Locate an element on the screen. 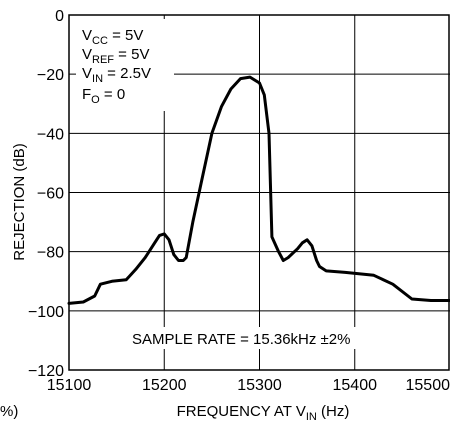 The width and height of the screenshot is (450, 421). condition-vcc: VCC = 5V is located at coordinates (112, 37).